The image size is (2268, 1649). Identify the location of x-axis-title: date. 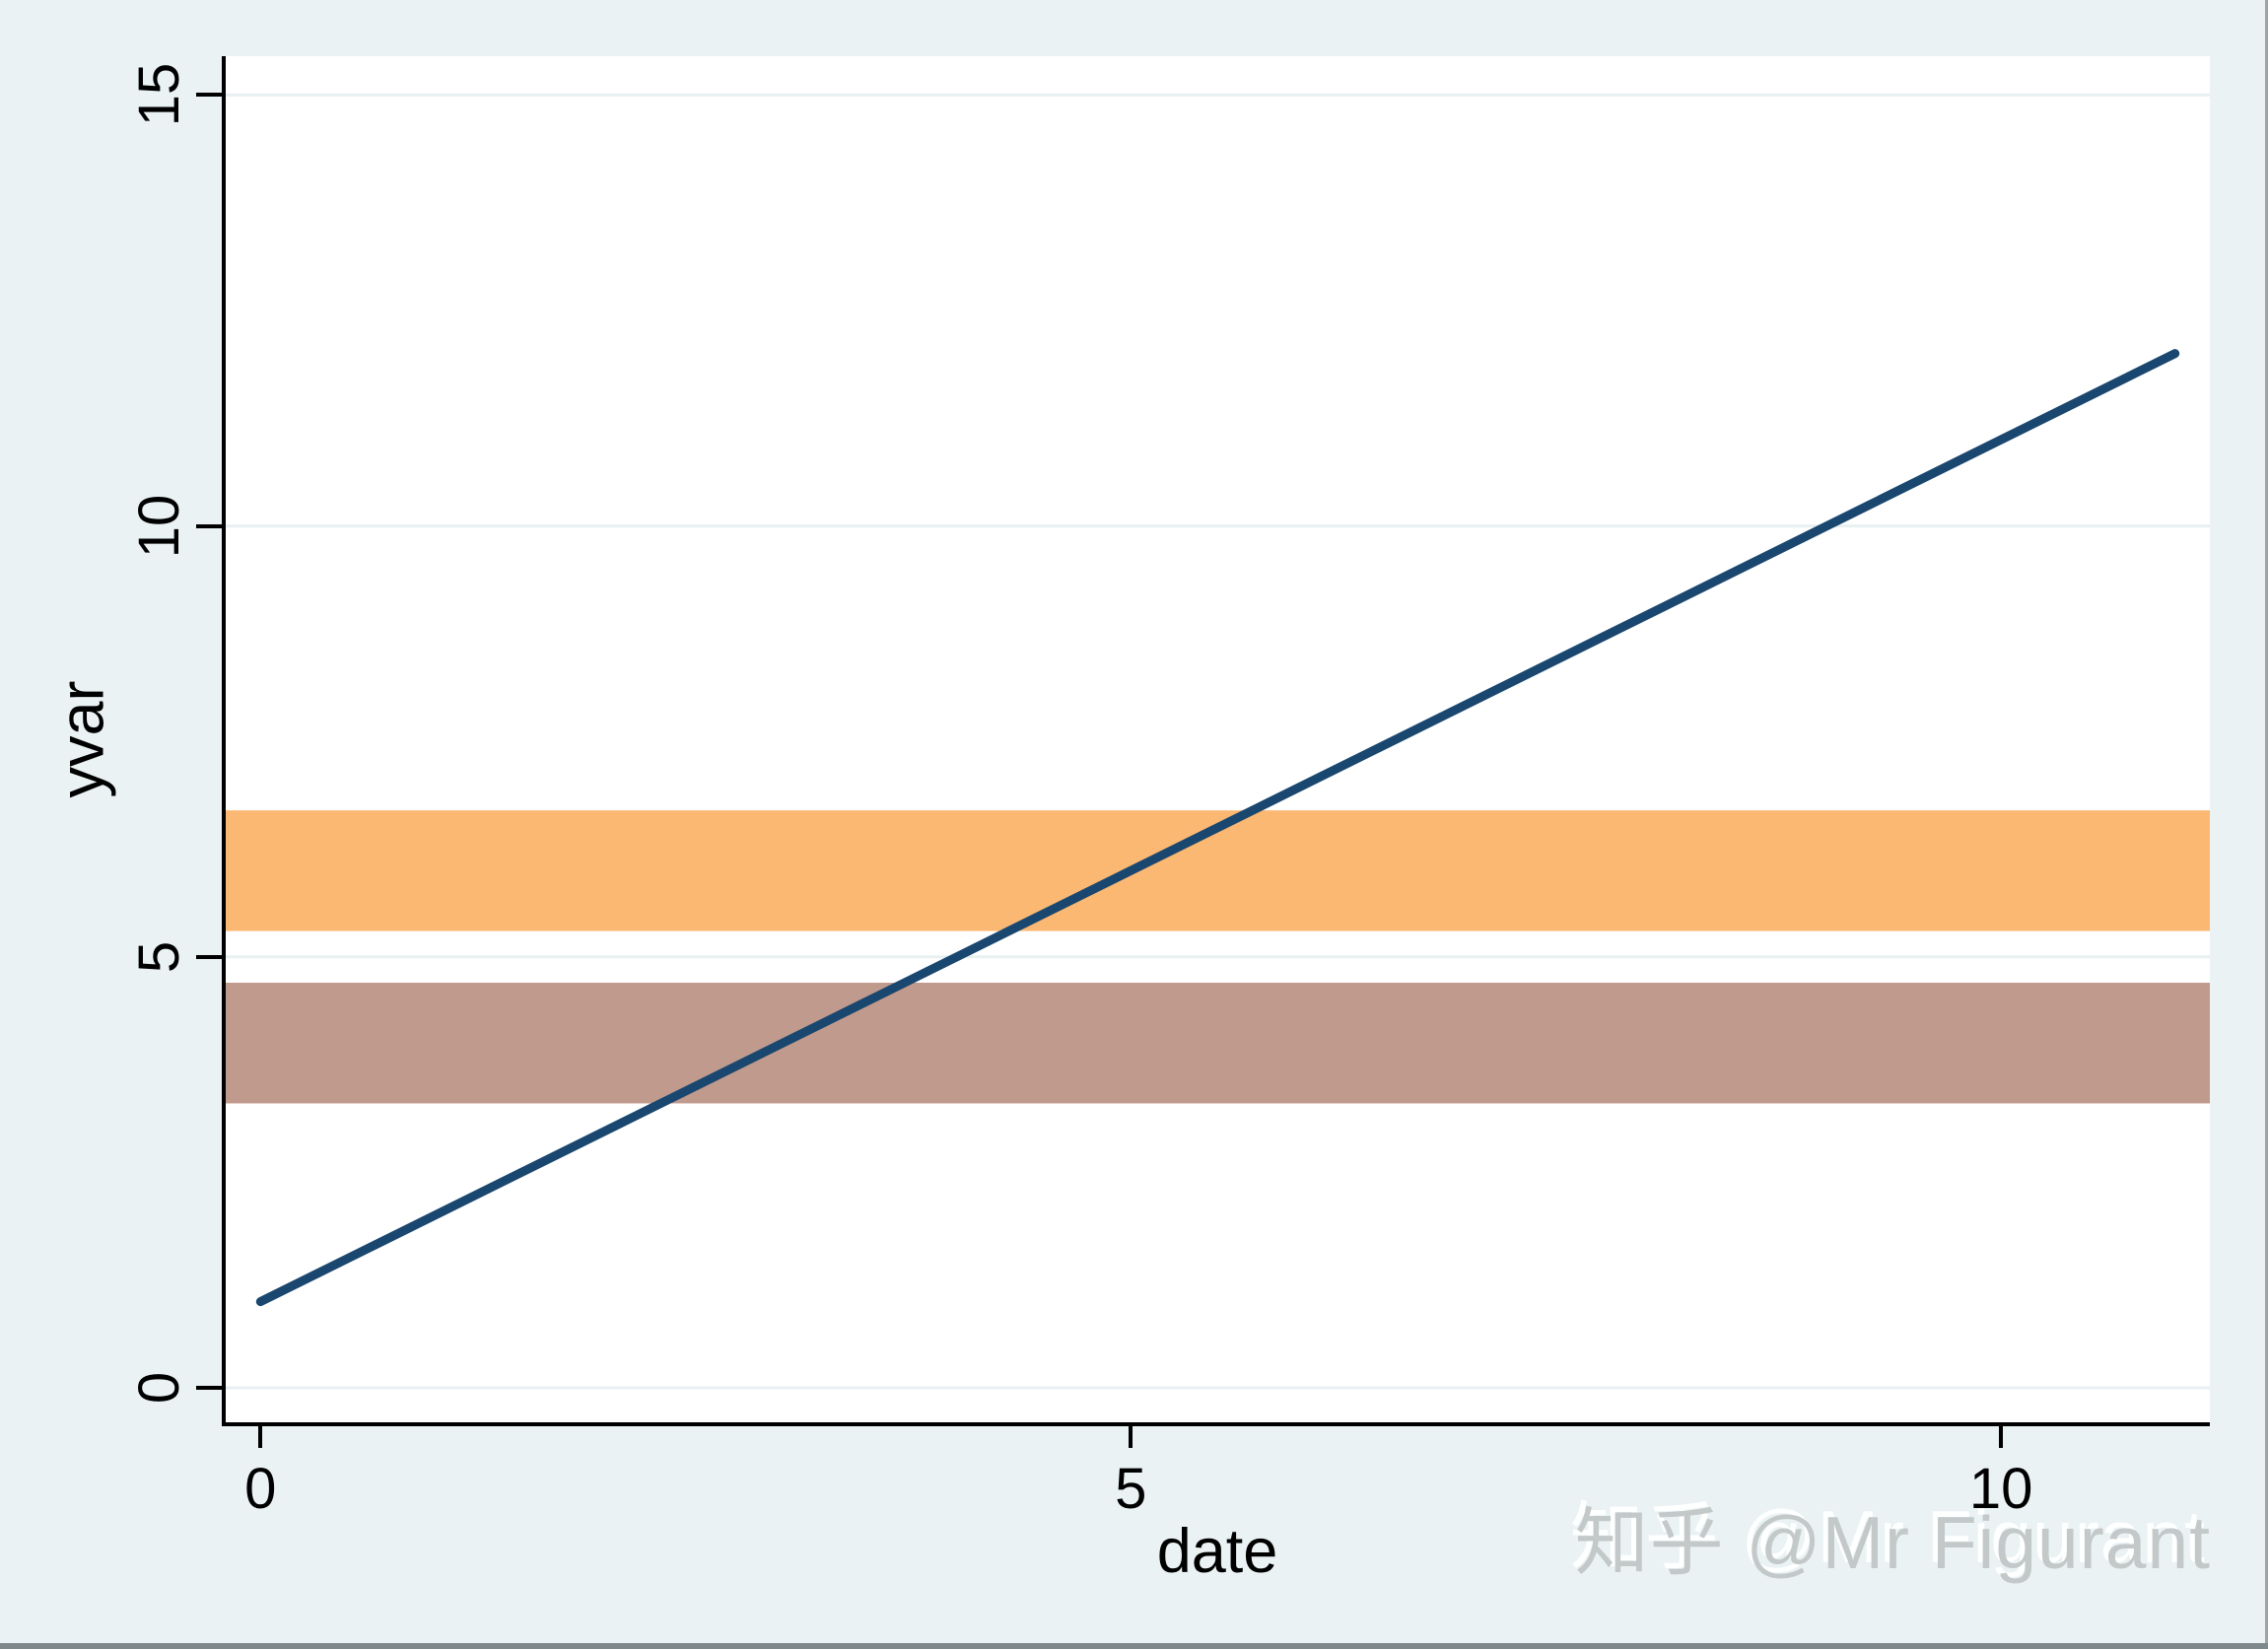
(1217, 1551).